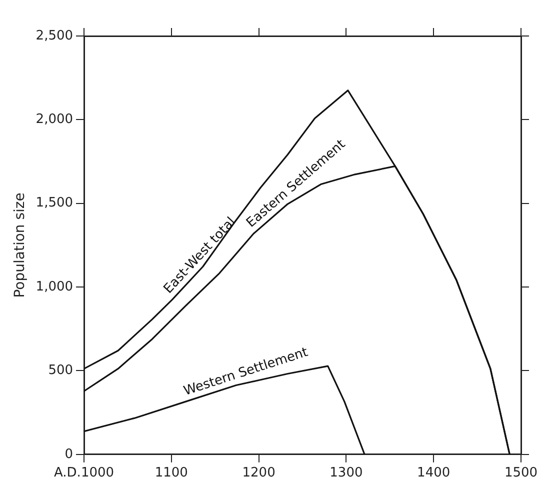 Image resolution: width=549 pixels, height=492 pixels. I want to click on y-tick-label: 1,000, so click(55, 286).